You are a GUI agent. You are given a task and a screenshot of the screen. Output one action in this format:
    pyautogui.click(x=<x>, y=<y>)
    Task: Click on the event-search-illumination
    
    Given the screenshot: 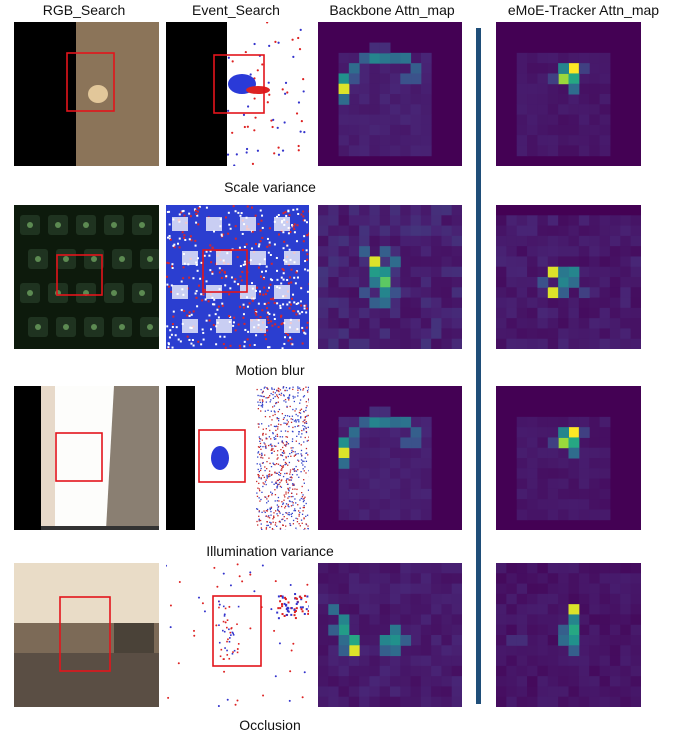 What is the action you would take?
    pyautogui.click(x=237, y=458)
    